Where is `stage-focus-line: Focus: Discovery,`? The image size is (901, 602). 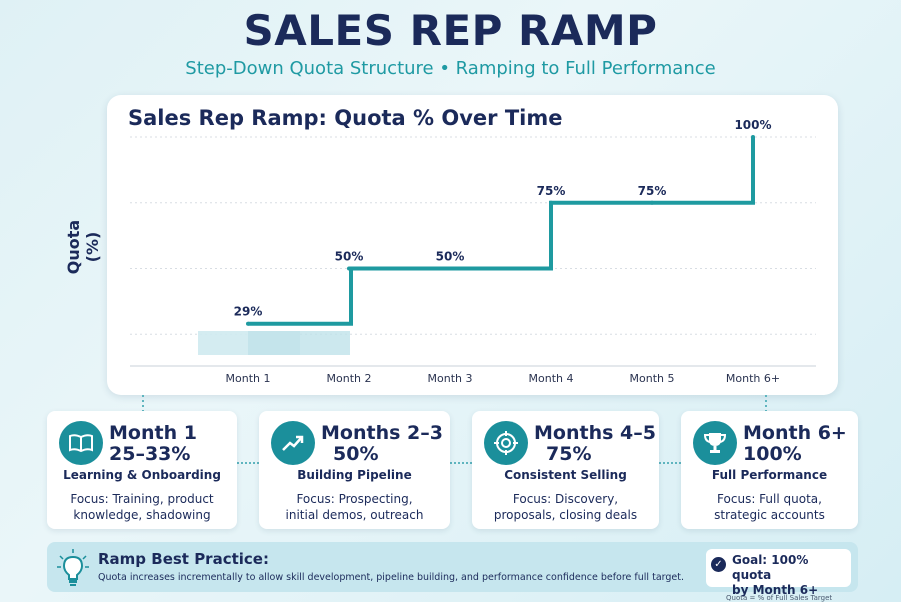
stage-focus-line: Focus: Discovery, is located at coordinates (565, 499).